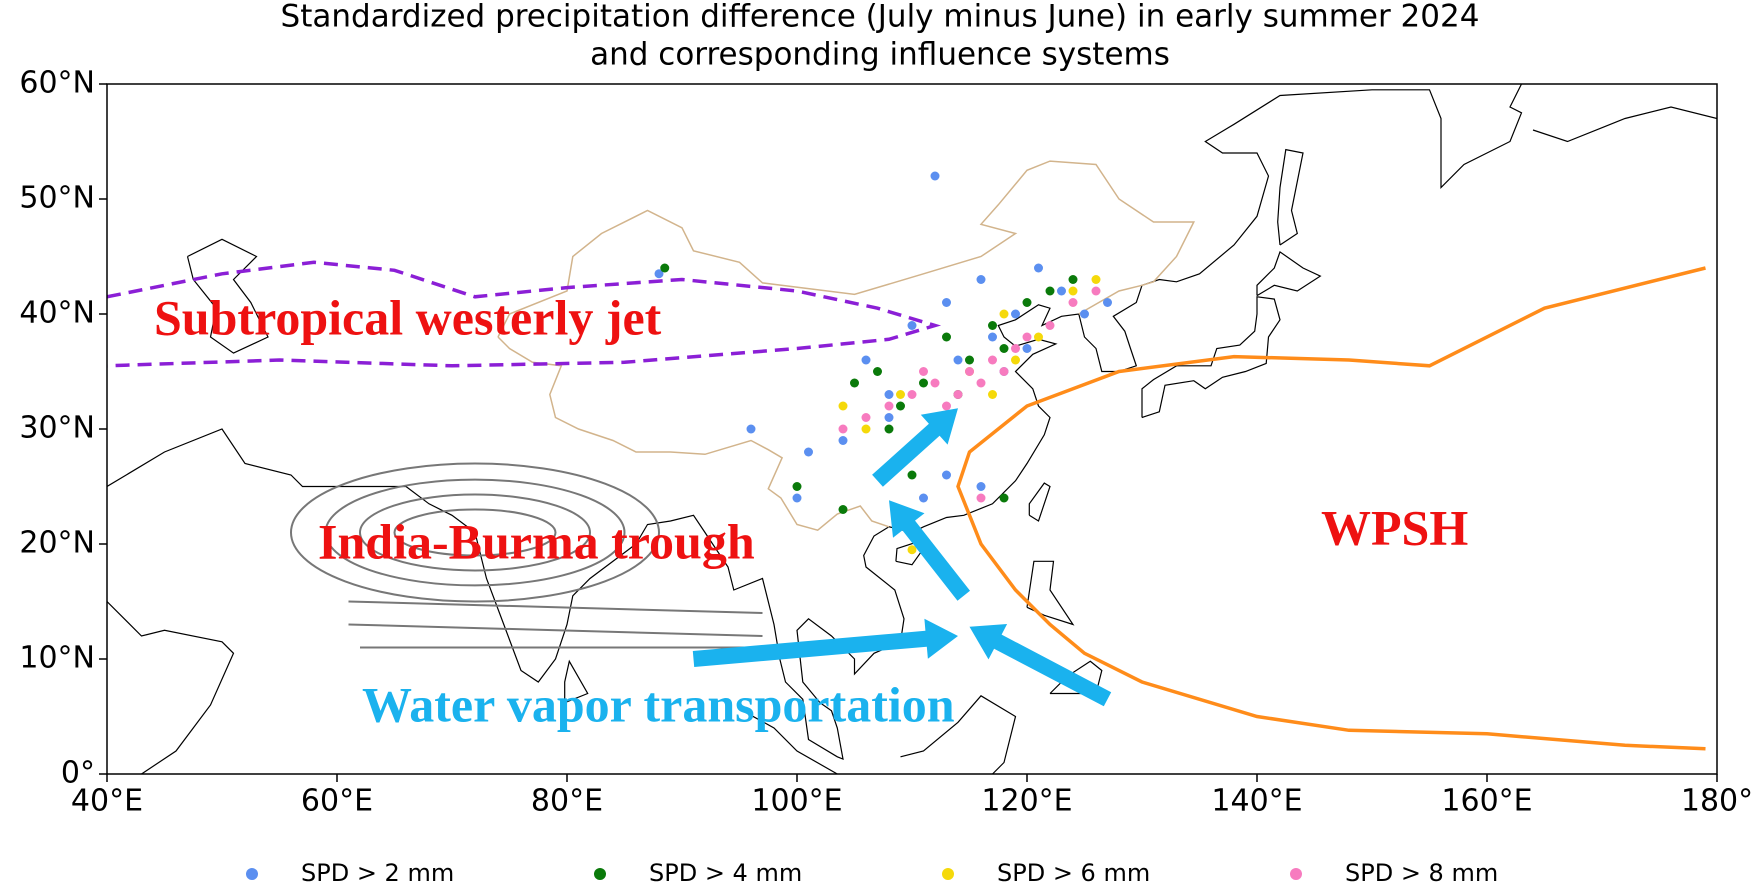 This screenshot has height=890, width=1760. I want to click on y-tick-label: 30°N, so click(57, 428).